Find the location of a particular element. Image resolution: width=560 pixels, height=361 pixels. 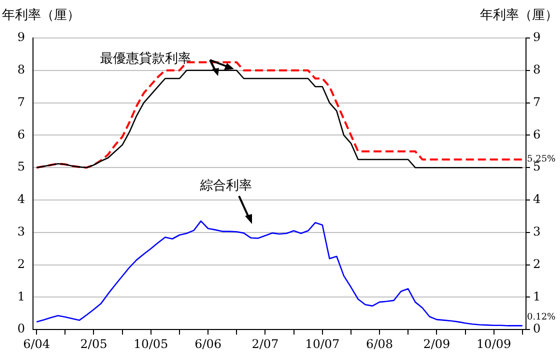

y-tick-label: 0 is located at coordinates (21, 329).